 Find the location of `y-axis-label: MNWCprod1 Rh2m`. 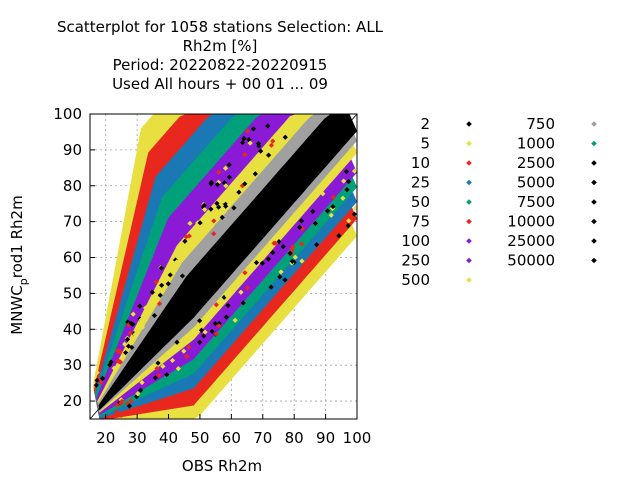

y-axis-label: MNWCprod1 Rh2m is located at coordinates (19, 264).